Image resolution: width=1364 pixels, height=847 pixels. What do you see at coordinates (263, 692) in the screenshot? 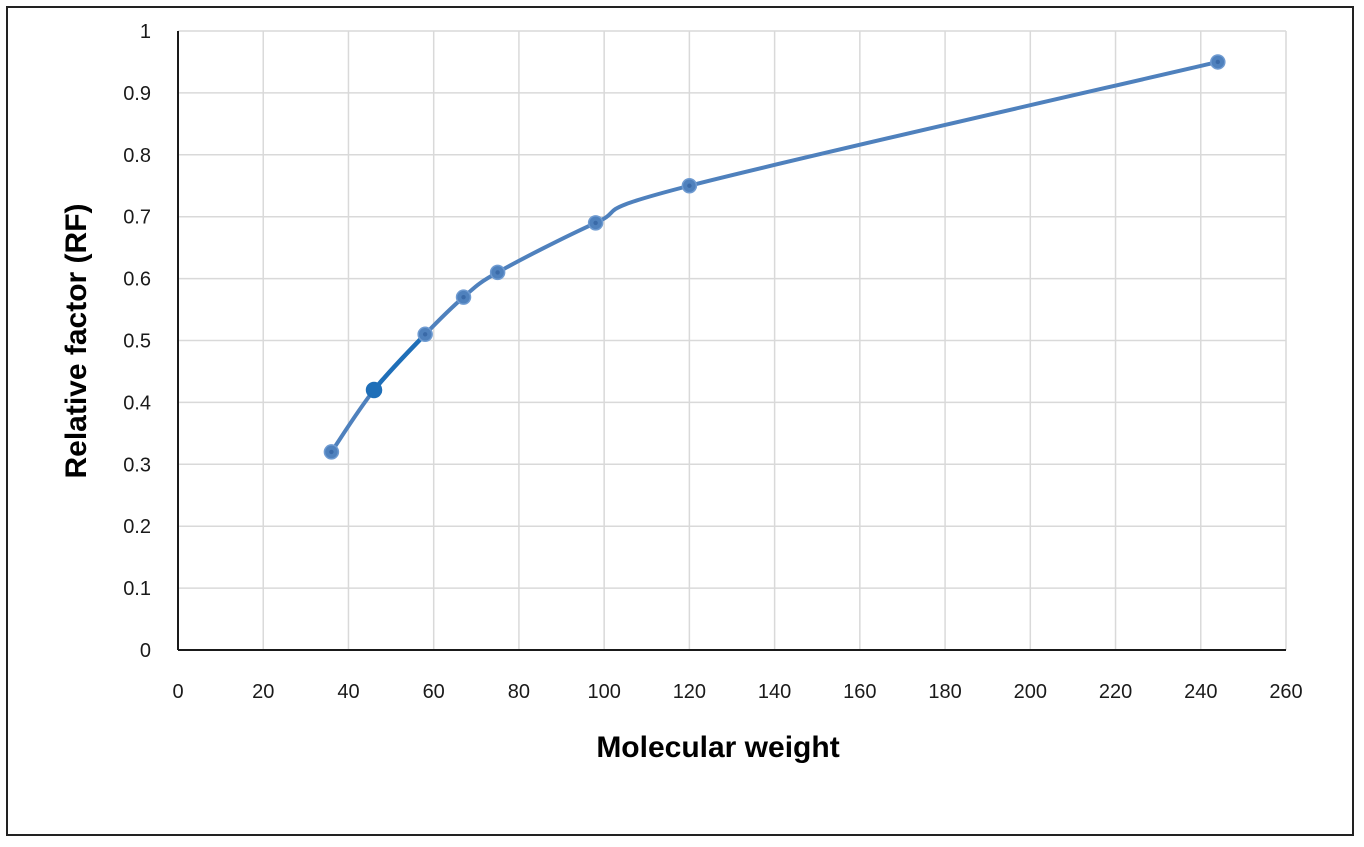
I see `x-tick-label: 20` at bounding box center [263, 692].